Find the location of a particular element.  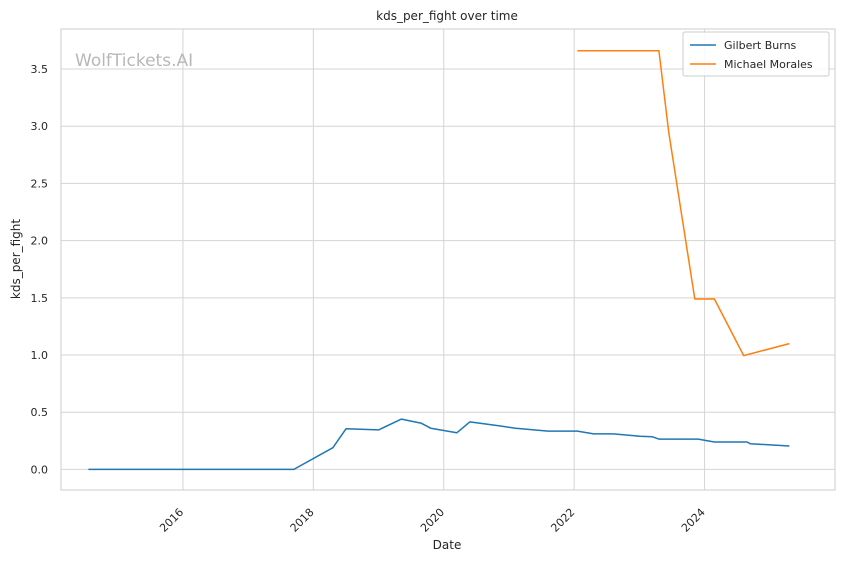

legend: Gilbert Burns Michael Morales is located at coordinates (756, 54).